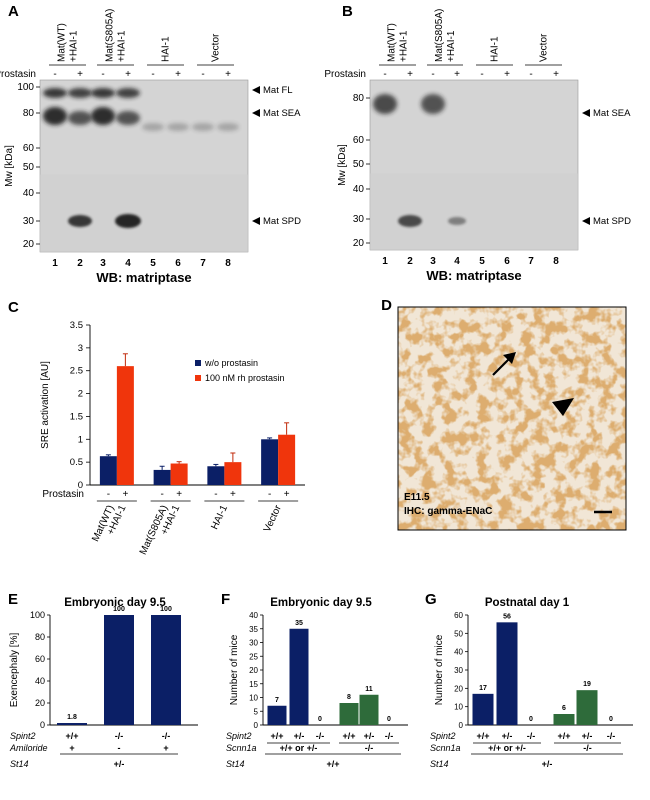 The image size is (650, 800). Describe the element at coordinates (29, 113) in the screenshot. I see `panel-a-y-tick-label: 80` at that location.